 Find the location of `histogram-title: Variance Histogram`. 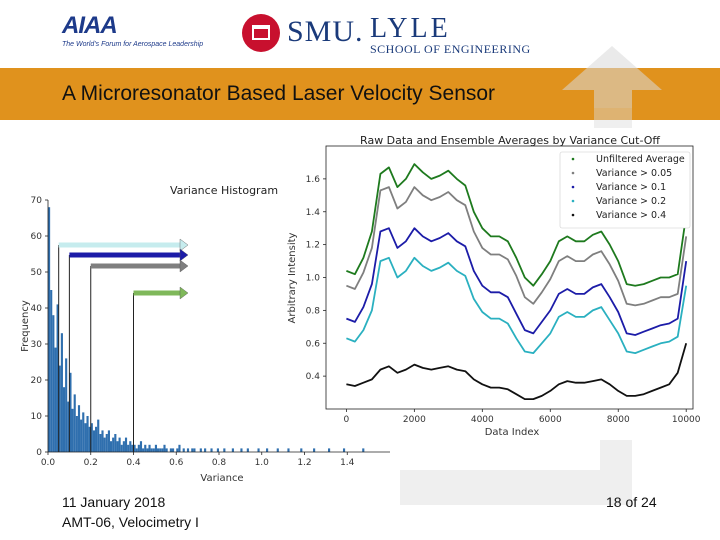

histogram-title: Variance Histogram is located at coordinates (224, 190).